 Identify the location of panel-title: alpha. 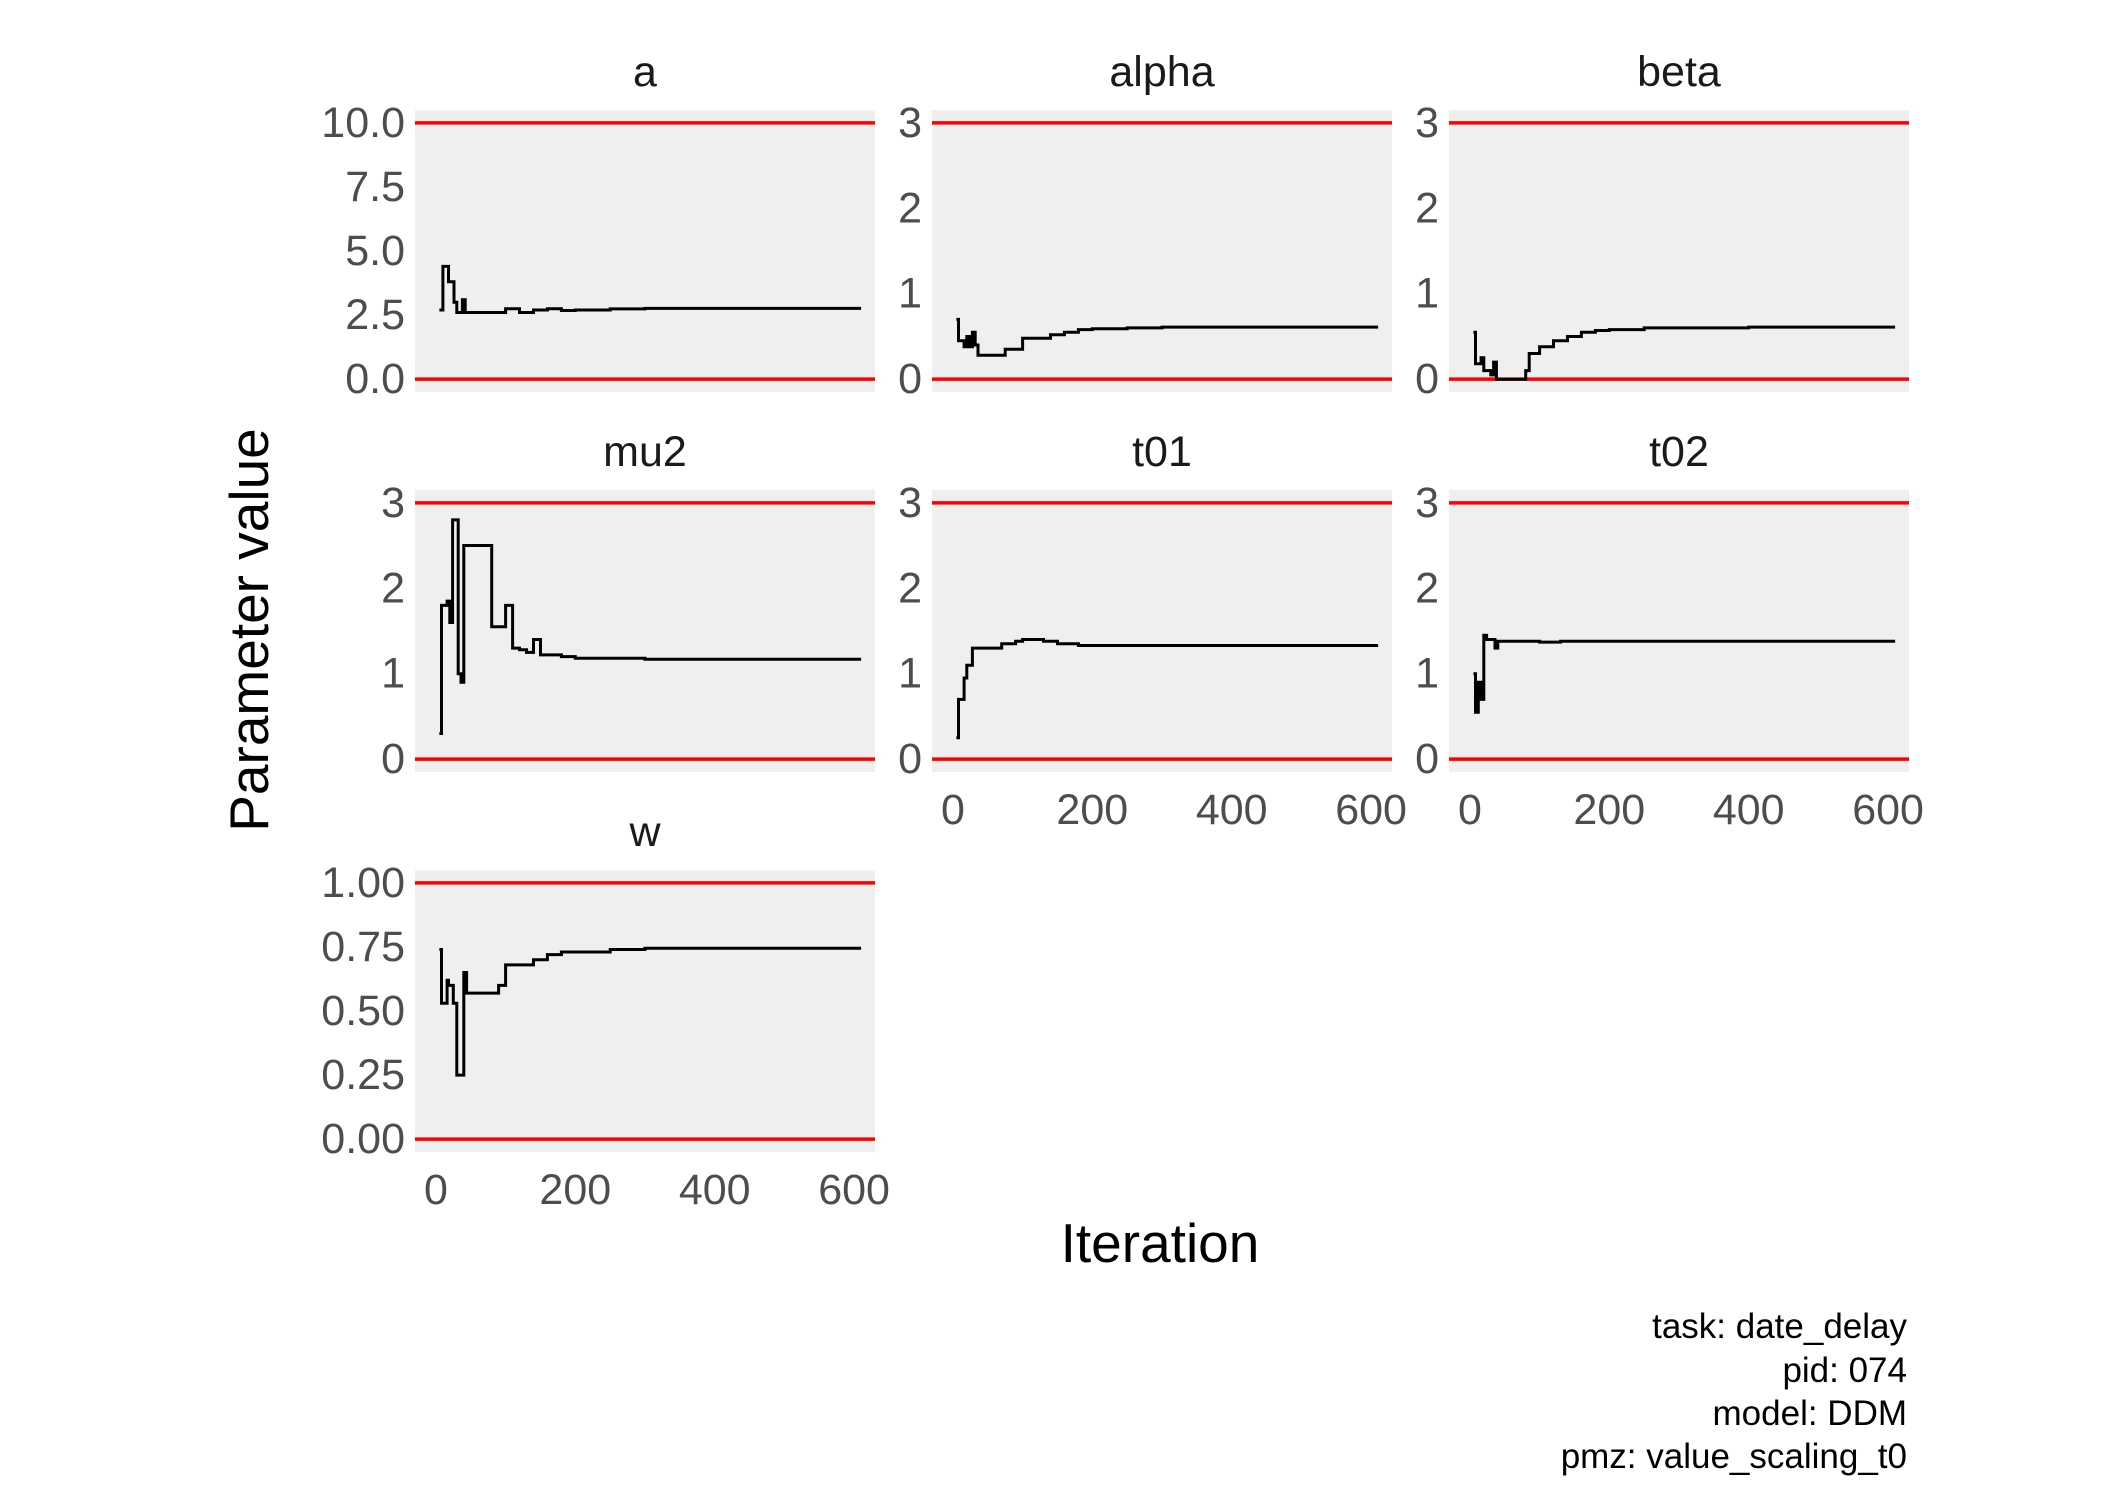
(1161, 72).